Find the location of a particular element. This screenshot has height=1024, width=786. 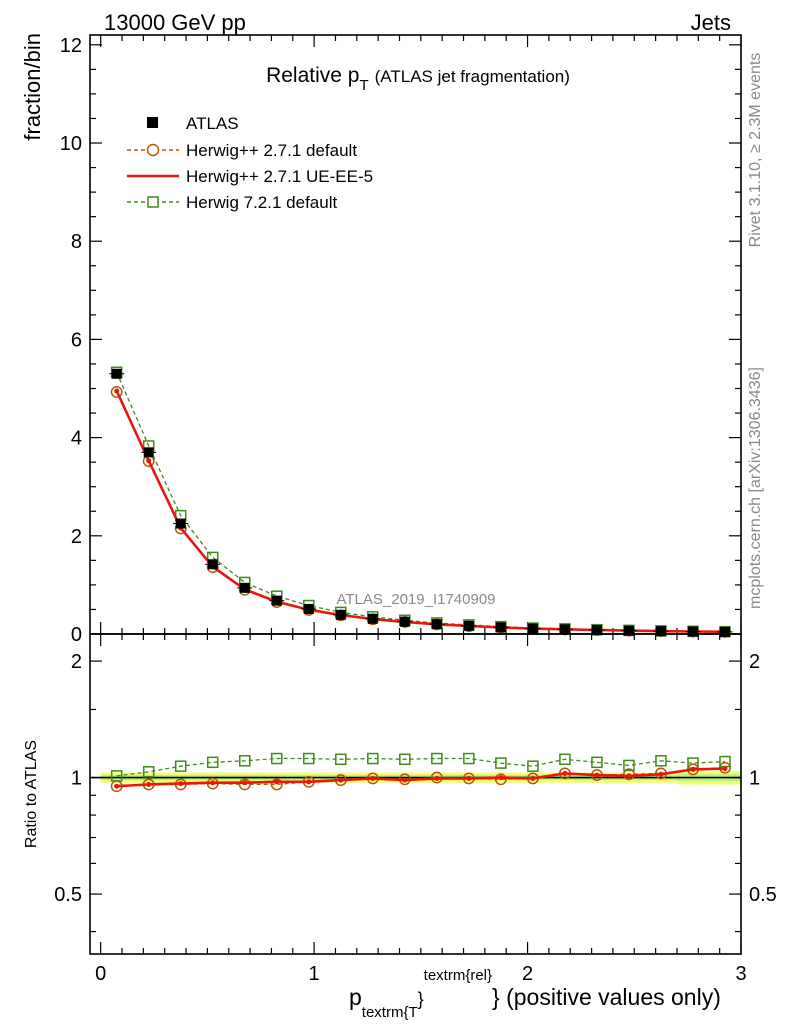

legend-label-herwigpp-default: Herwig++ 2.7.1 default is located at coordinates (271, 150).